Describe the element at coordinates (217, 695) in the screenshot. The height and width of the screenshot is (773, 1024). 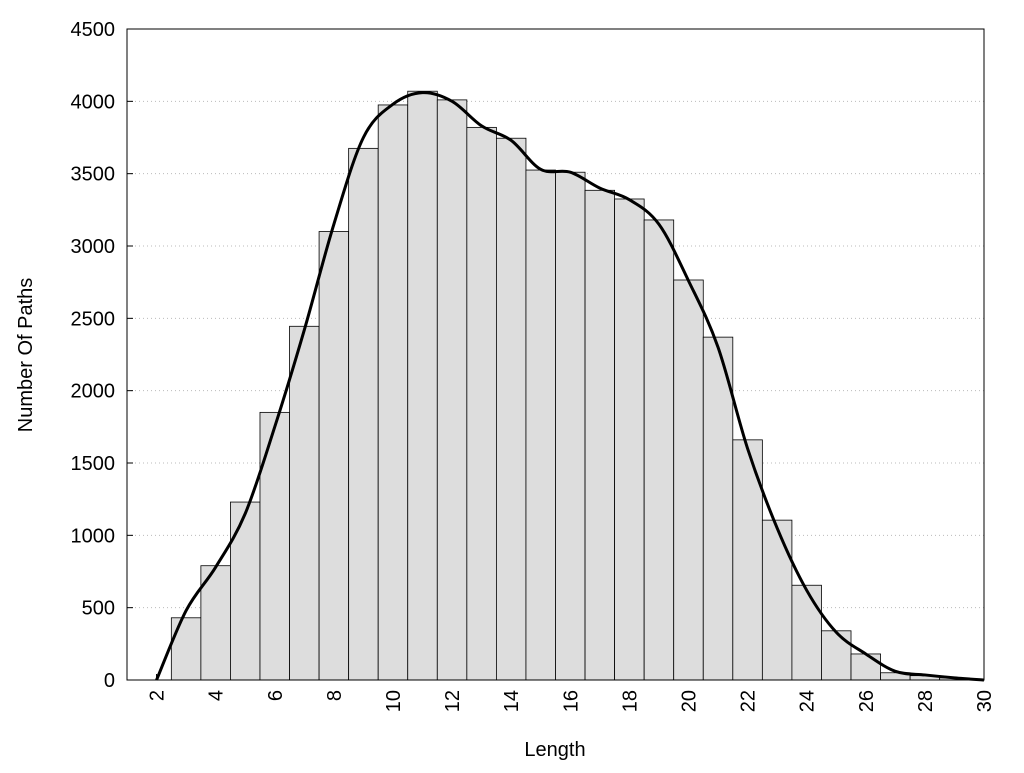
I see `x-tick-label: 4` at that location.